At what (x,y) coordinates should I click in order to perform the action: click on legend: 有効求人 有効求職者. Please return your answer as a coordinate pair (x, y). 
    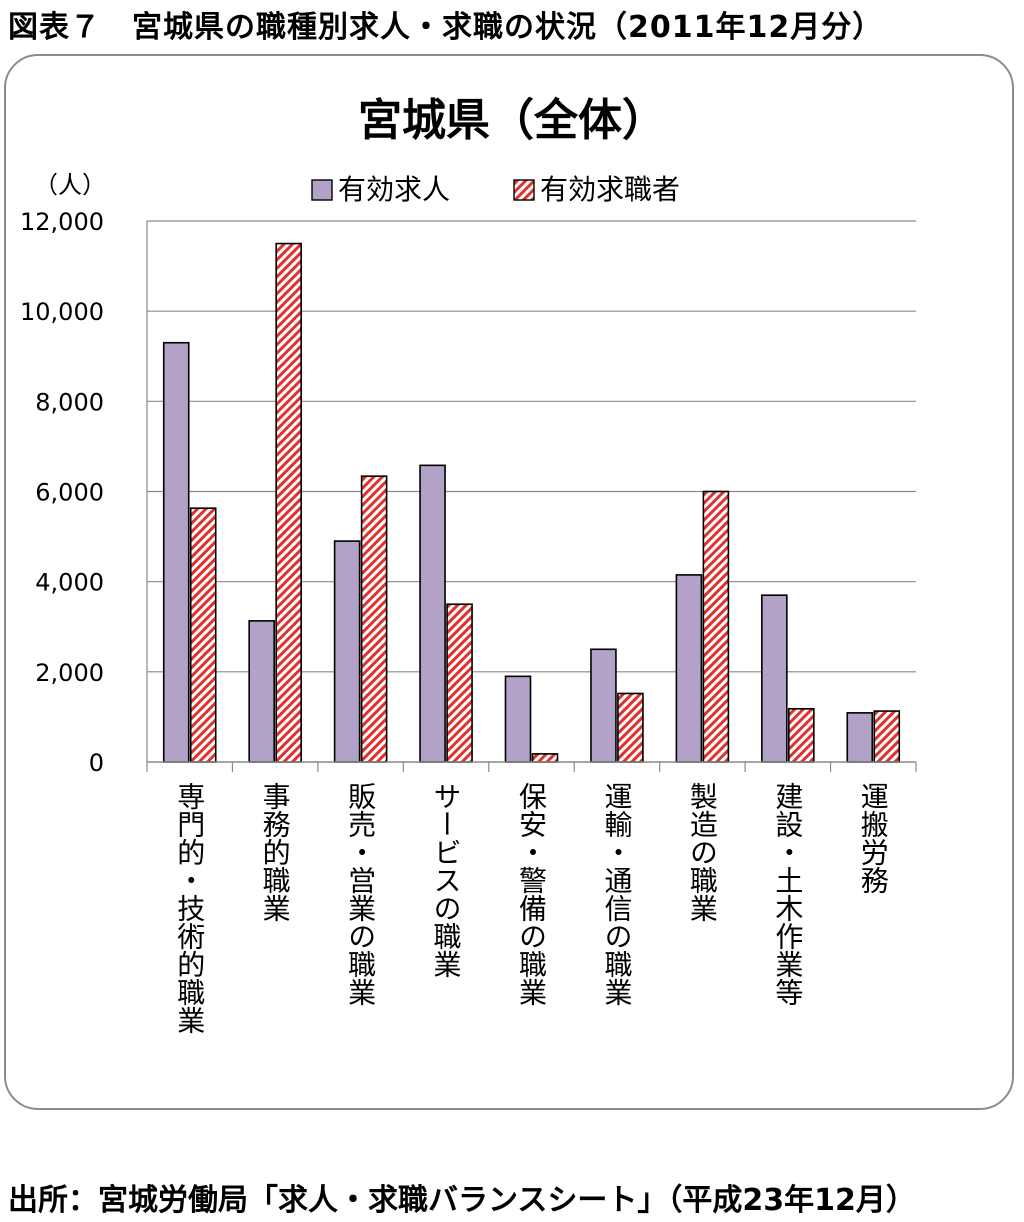
    Looking at the image, I should click on (495, 189).